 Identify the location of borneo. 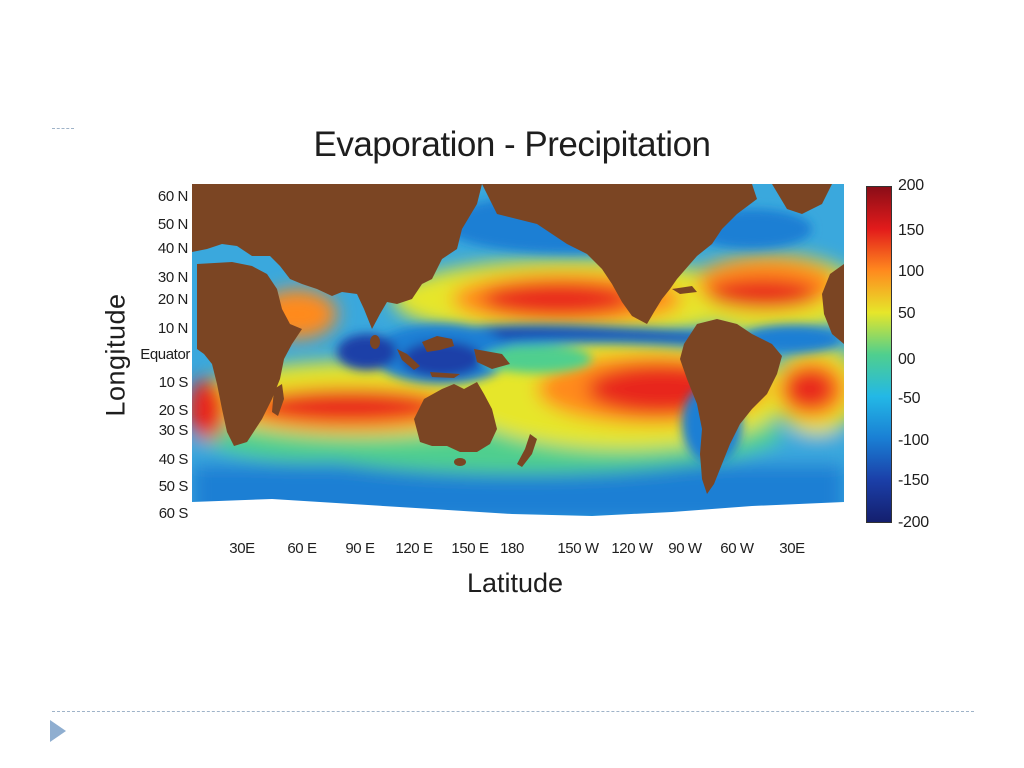
(438, 344).